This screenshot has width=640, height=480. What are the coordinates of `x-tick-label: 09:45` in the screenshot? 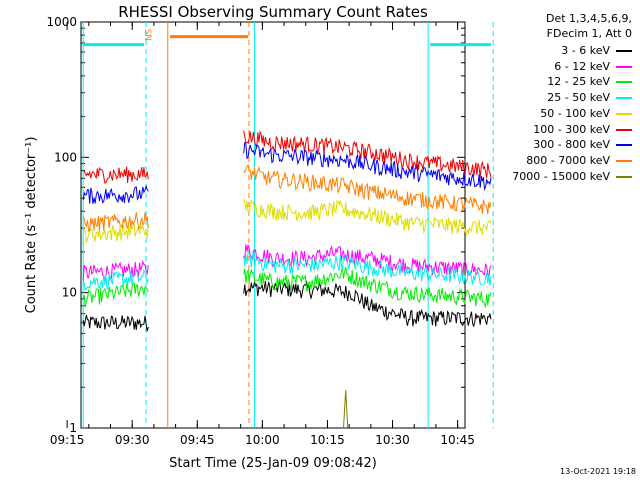 It's located at (197, 440).